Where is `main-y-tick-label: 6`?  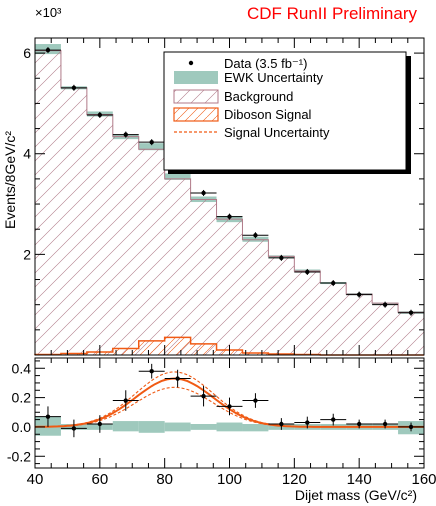 main-y-tick-label: 6 is located at coordinates (27, 53).